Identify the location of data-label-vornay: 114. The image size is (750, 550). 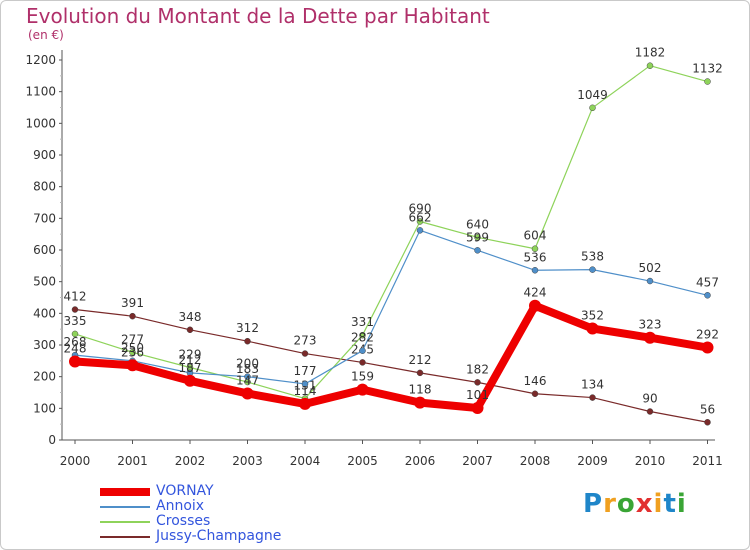
(305, 391).